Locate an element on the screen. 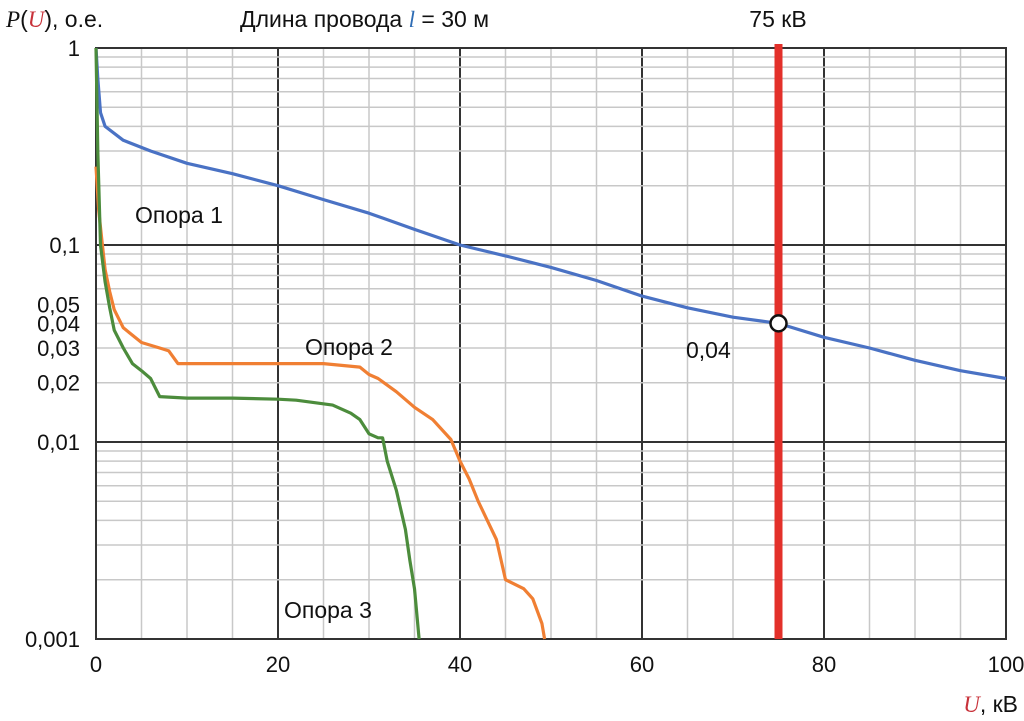 This screenshot has width=1024, height=721. reference-line-layer is located at coordinates (778, 341).